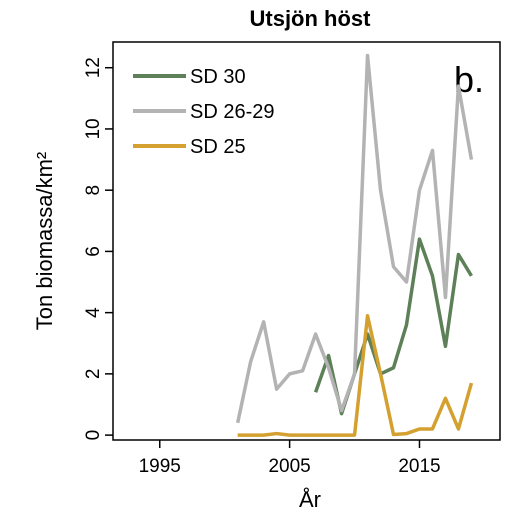 The height and width of the screenshot is (518, 509). Describe the element at coordinates (289, 466) in the screenshot. I see `x-tick-label: 2005` at that location.